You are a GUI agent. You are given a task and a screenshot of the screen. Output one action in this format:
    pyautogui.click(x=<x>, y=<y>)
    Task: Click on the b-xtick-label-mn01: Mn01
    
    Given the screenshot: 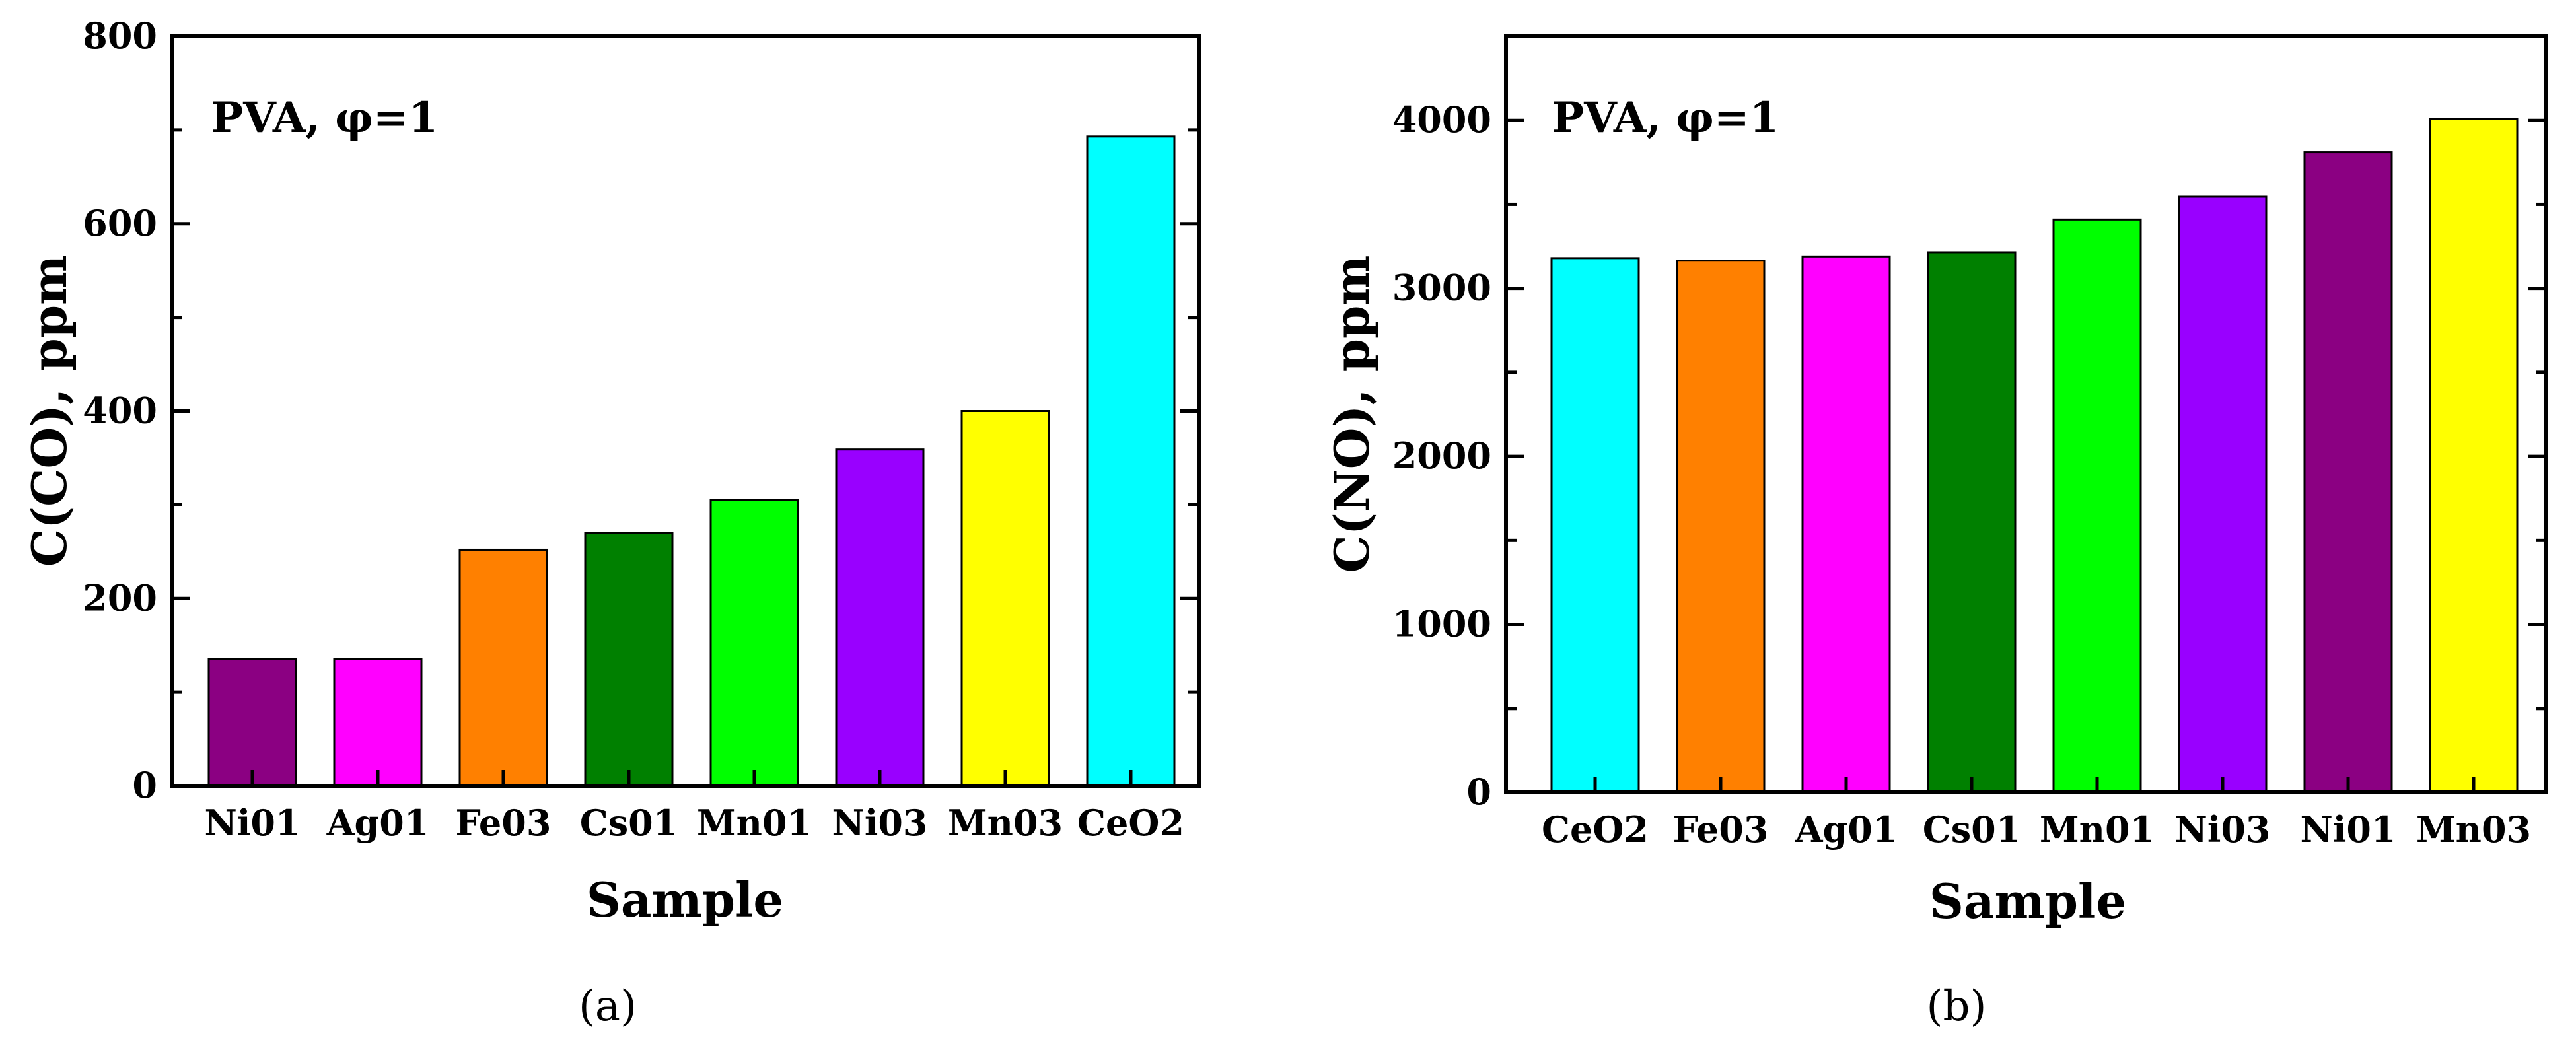 What is the action you would take?
    pyautogui.click(x=2097, y=829)
    